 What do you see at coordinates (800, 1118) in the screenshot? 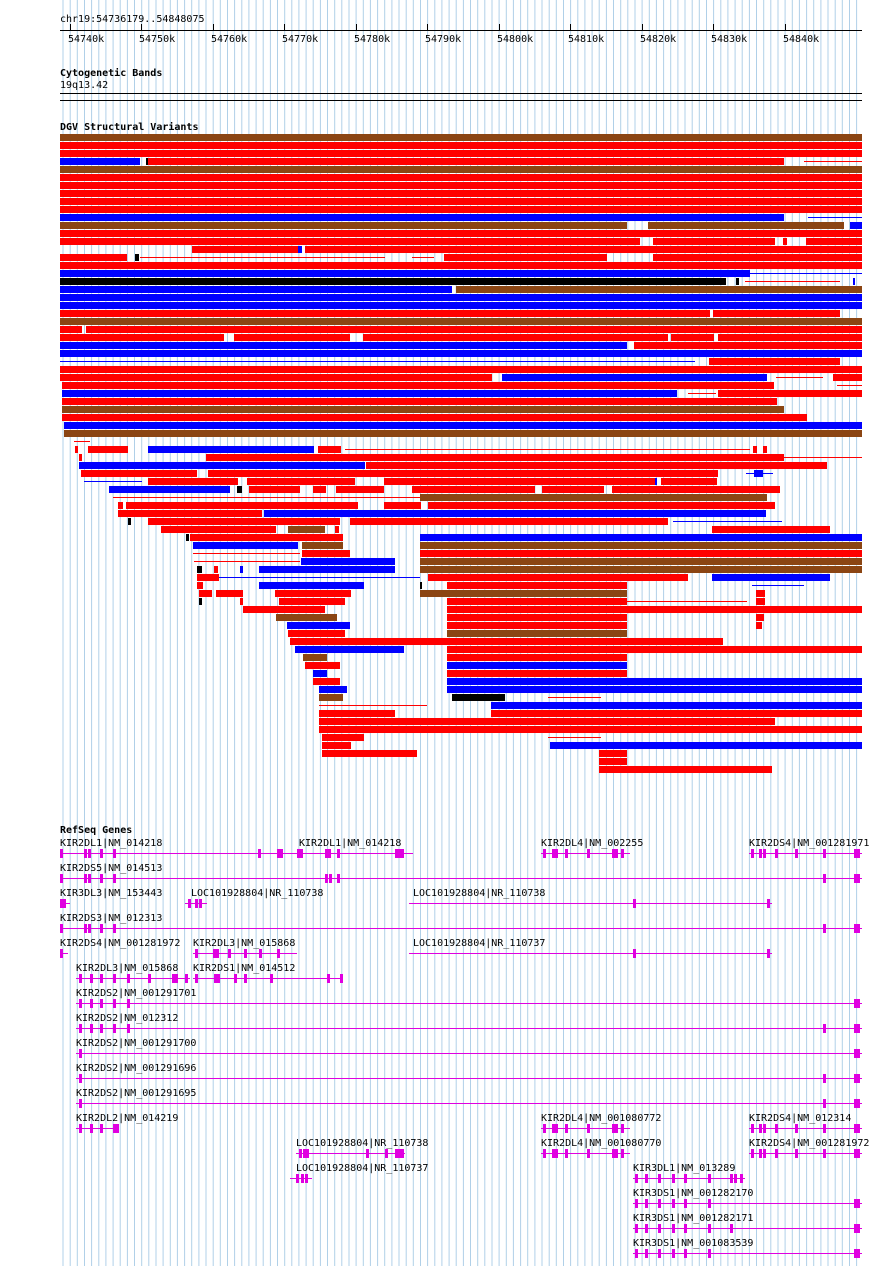
I see `gene-label: KIR2DS4|NM_012314` at bounding box center [800, 1118].